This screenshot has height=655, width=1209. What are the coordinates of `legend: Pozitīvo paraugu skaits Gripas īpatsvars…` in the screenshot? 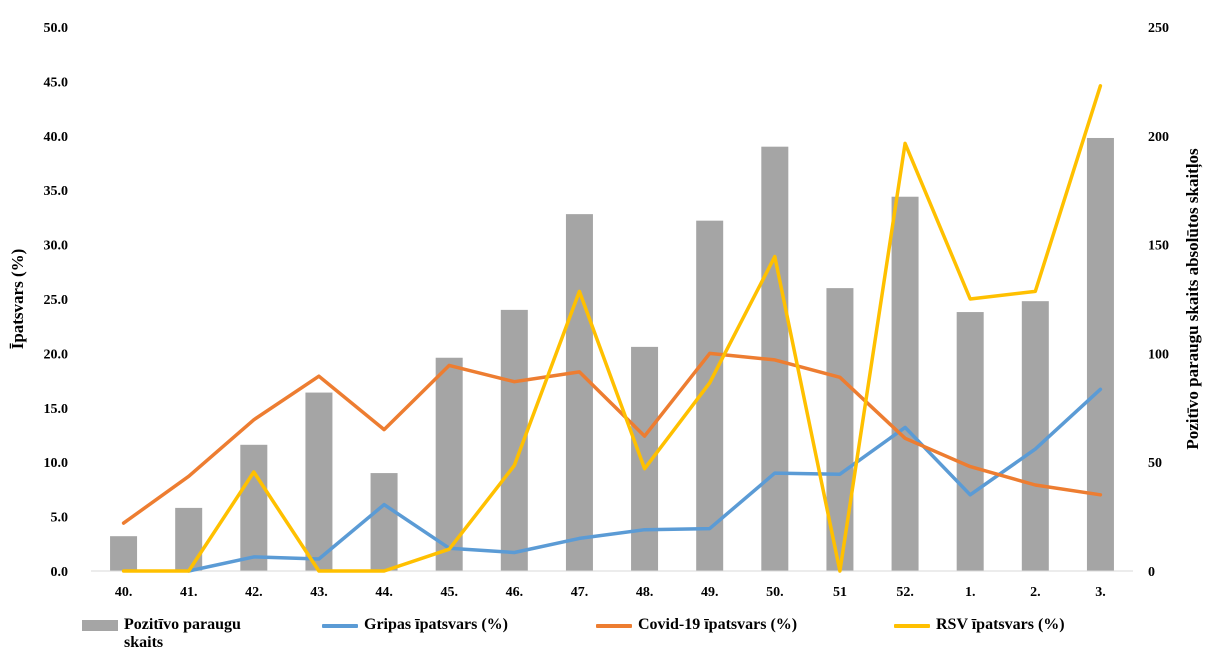 It's located at (622, 634).